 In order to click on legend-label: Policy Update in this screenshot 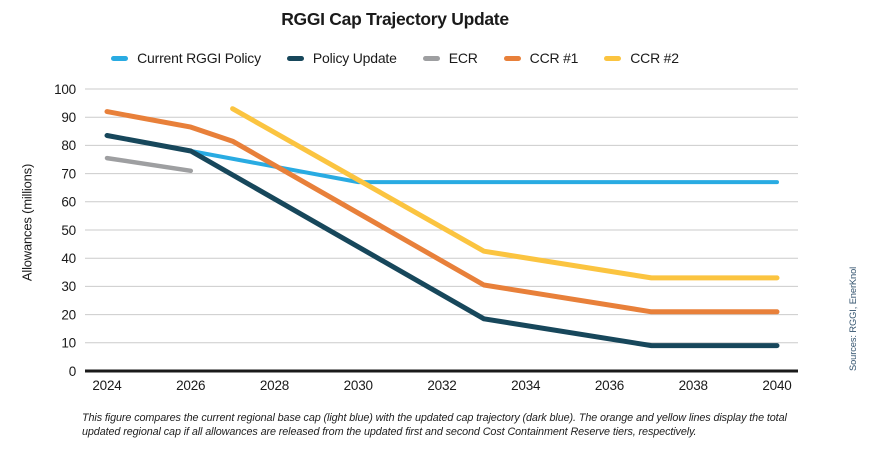, I will do `click(354, 58)`.